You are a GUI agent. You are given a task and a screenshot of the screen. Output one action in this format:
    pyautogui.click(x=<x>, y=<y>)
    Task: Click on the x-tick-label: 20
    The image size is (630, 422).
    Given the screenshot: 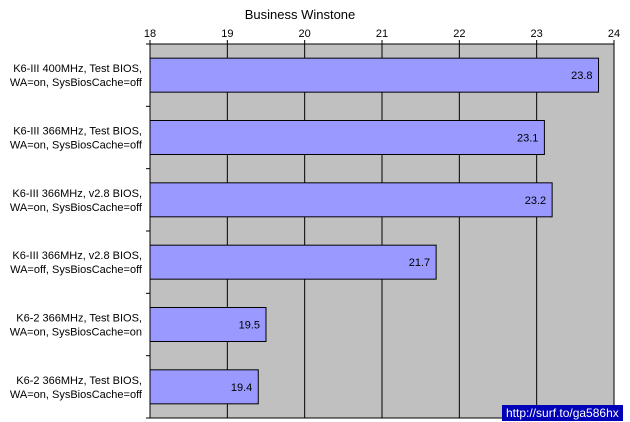 What is the action you would take?
    pyautogui.click(x=305, y=34)
    